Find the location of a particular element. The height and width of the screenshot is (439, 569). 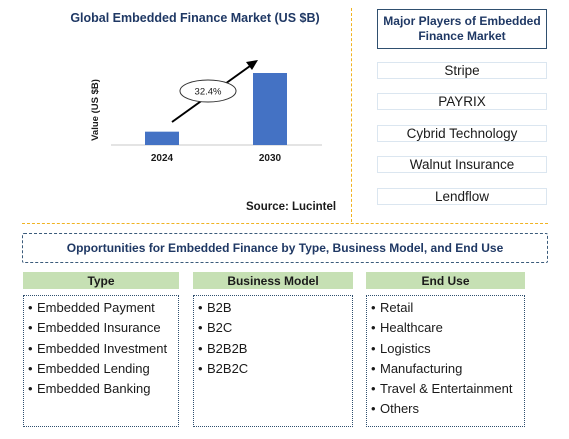

list-item: • Travel & Entertainment is located at coordinates (442, 389).